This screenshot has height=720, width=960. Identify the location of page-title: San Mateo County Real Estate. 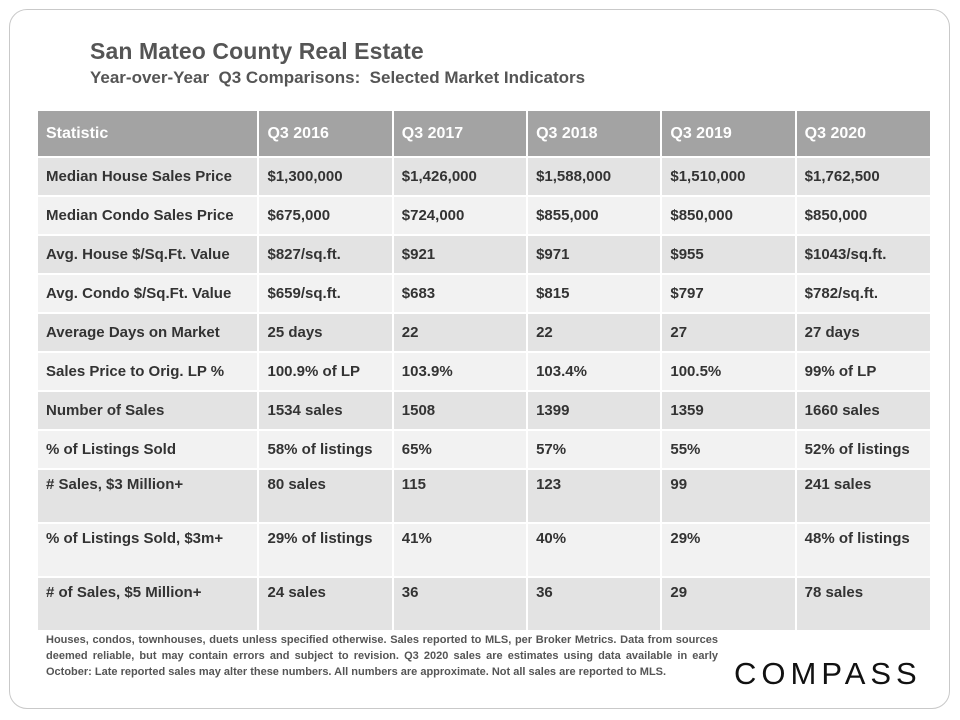
(257, 51).